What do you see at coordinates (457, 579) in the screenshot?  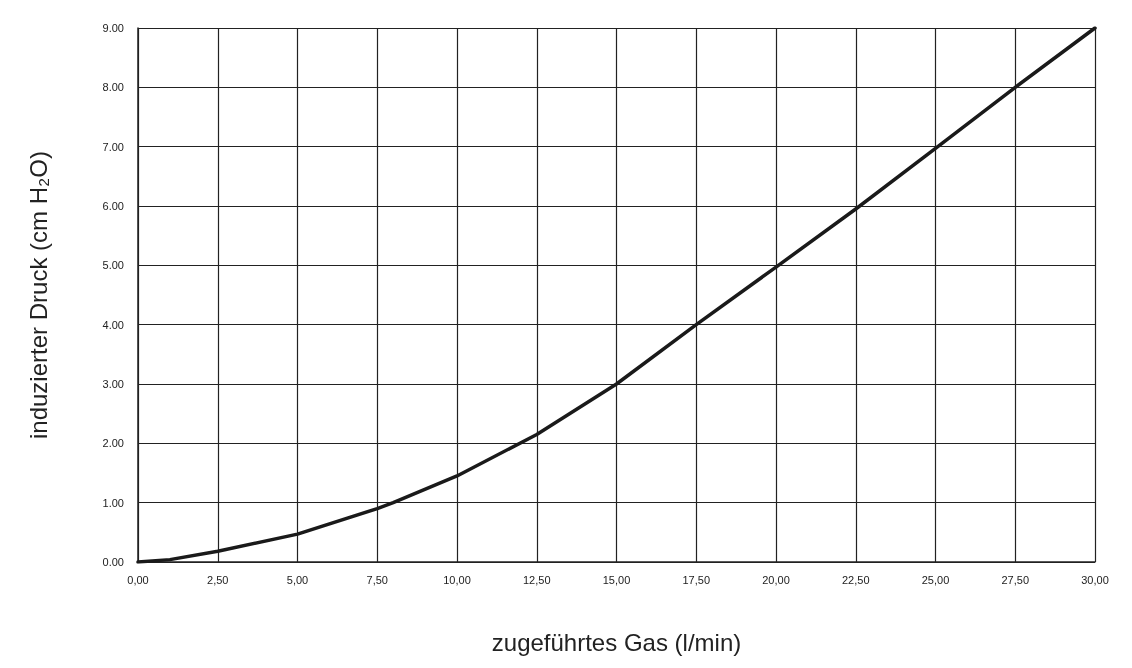 I see `x-tick-label: 10,00` at bounding box center [457, 579].